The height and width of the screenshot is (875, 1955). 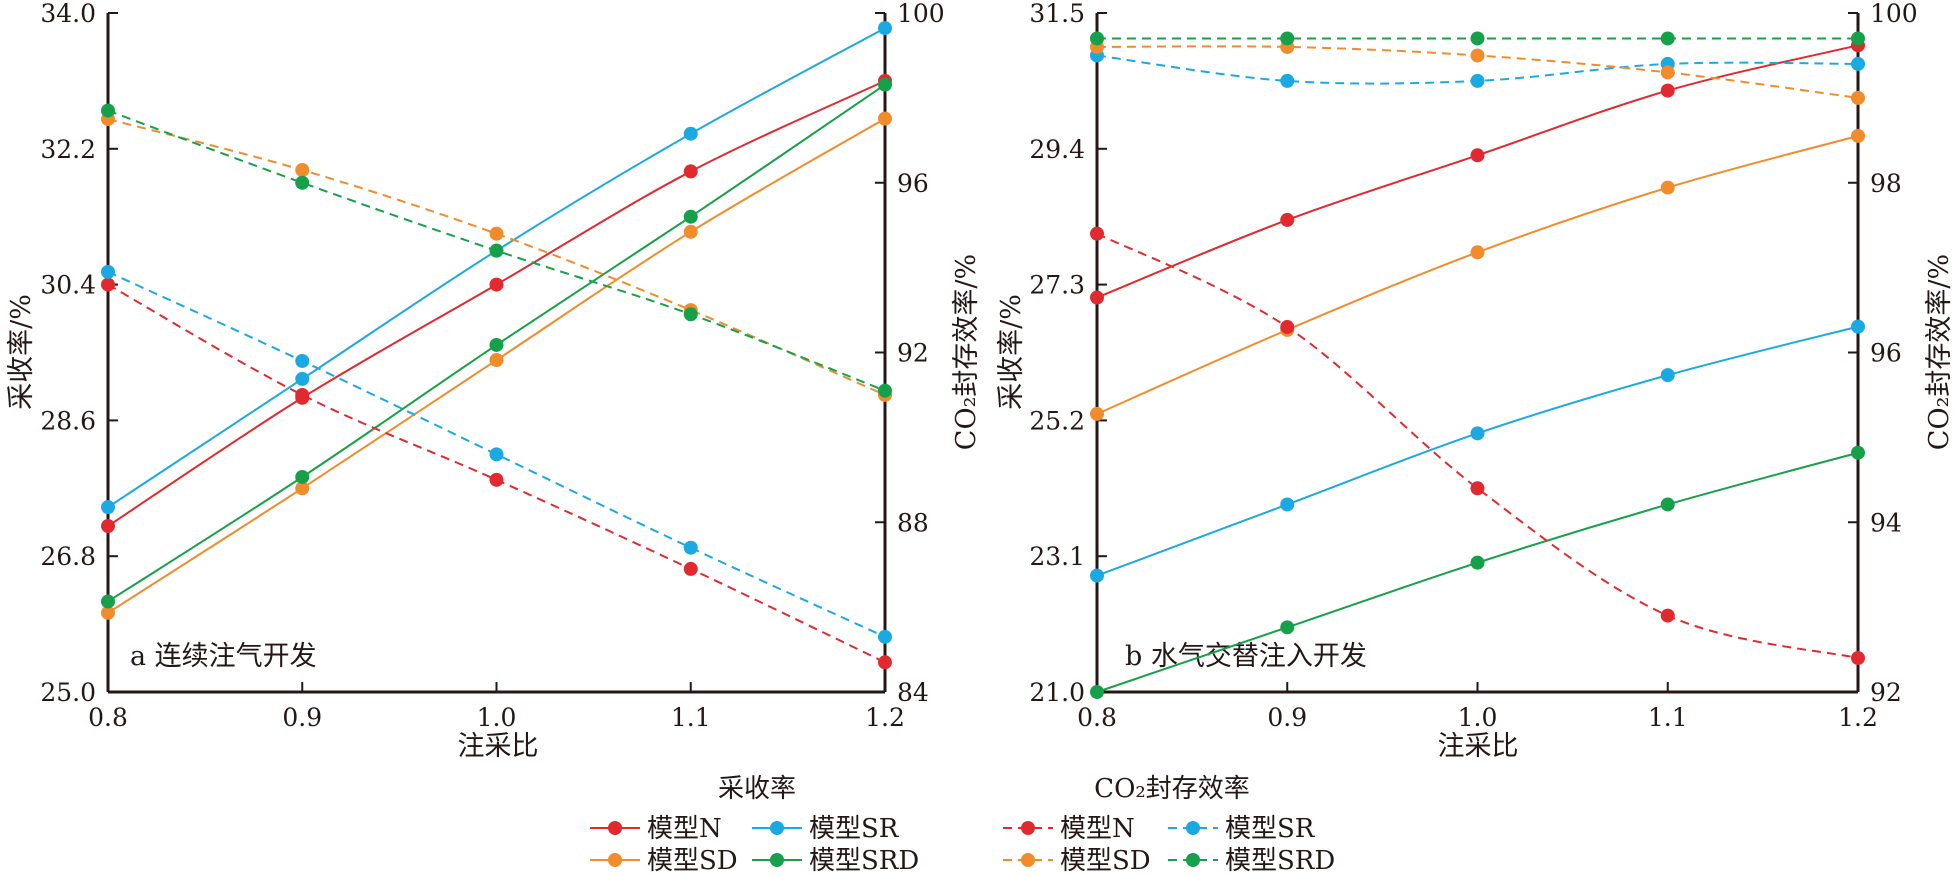 What do you see at coordinates (1057, 692) in the screenshot?
I see `y-tick-label-left: 21.0` at bounding box center [1057, 692].